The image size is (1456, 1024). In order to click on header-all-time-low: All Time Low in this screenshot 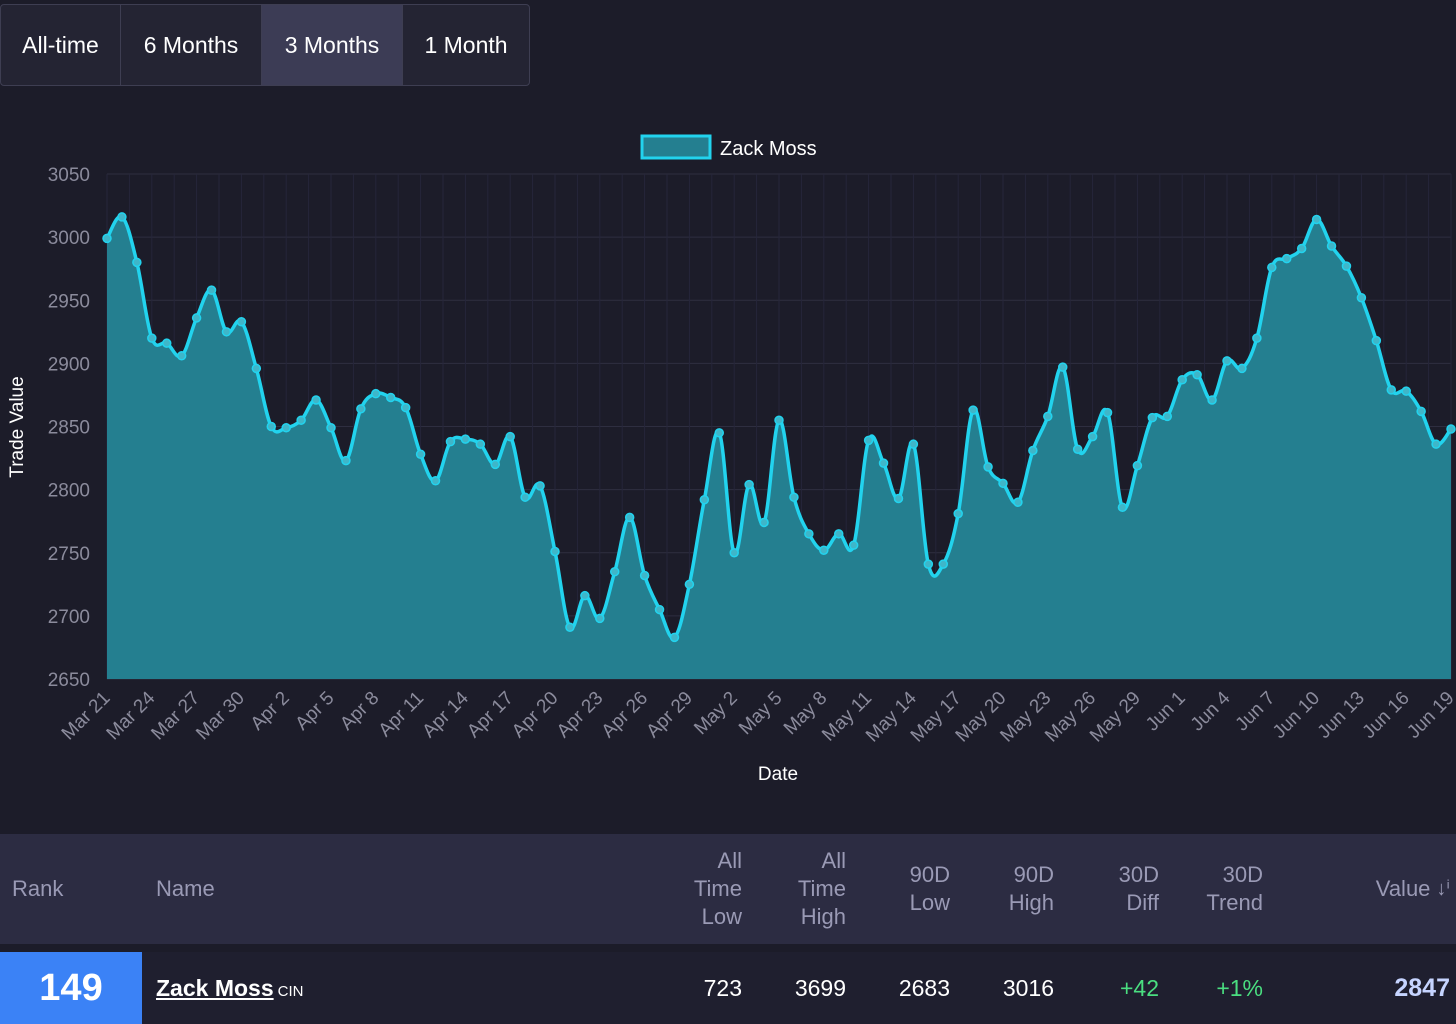, I will do `click(691, 889)`.